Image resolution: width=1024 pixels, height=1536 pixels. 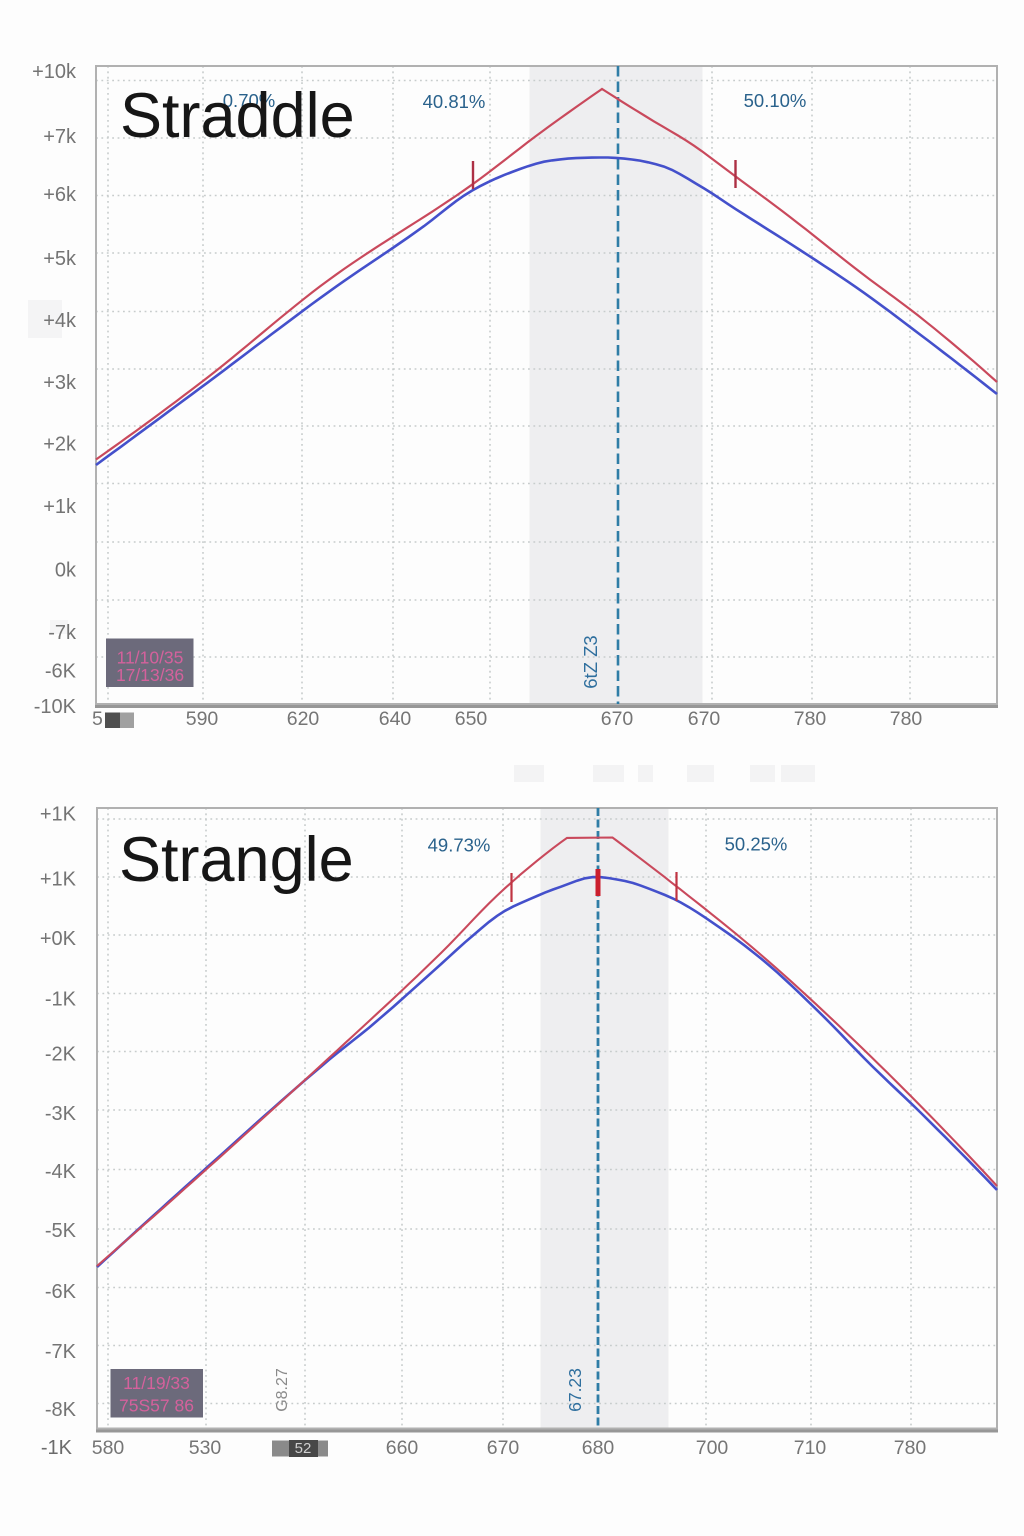 What do you see at coordinates (459, 845) in the screenshot?
I see `svg-text: 49.73%` at bounding box center [459, 845].